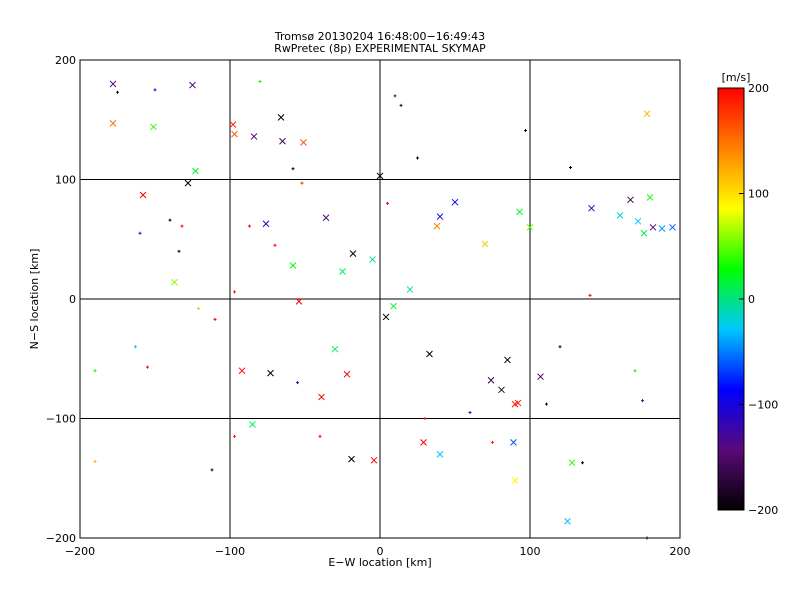  What do you see at coordinates (758, 88) in the screenshot?
I see `colorbar-tick-label: 200` at bounding box center [758, 88].